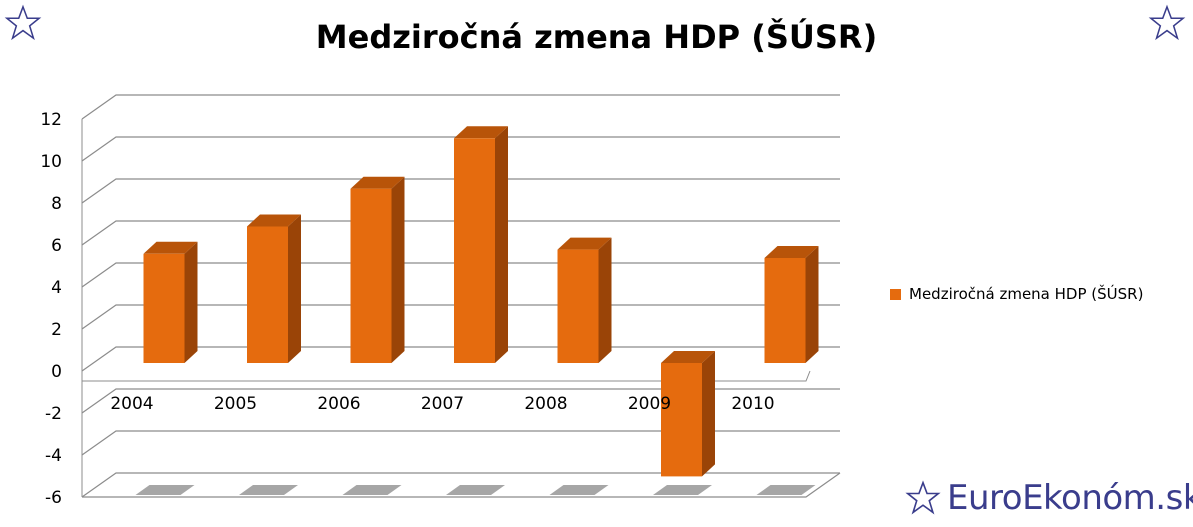 Image resolution: width=1193 pixels, height=527 pixels. I want to click on y-tick-label: -4, so click(53, 456).